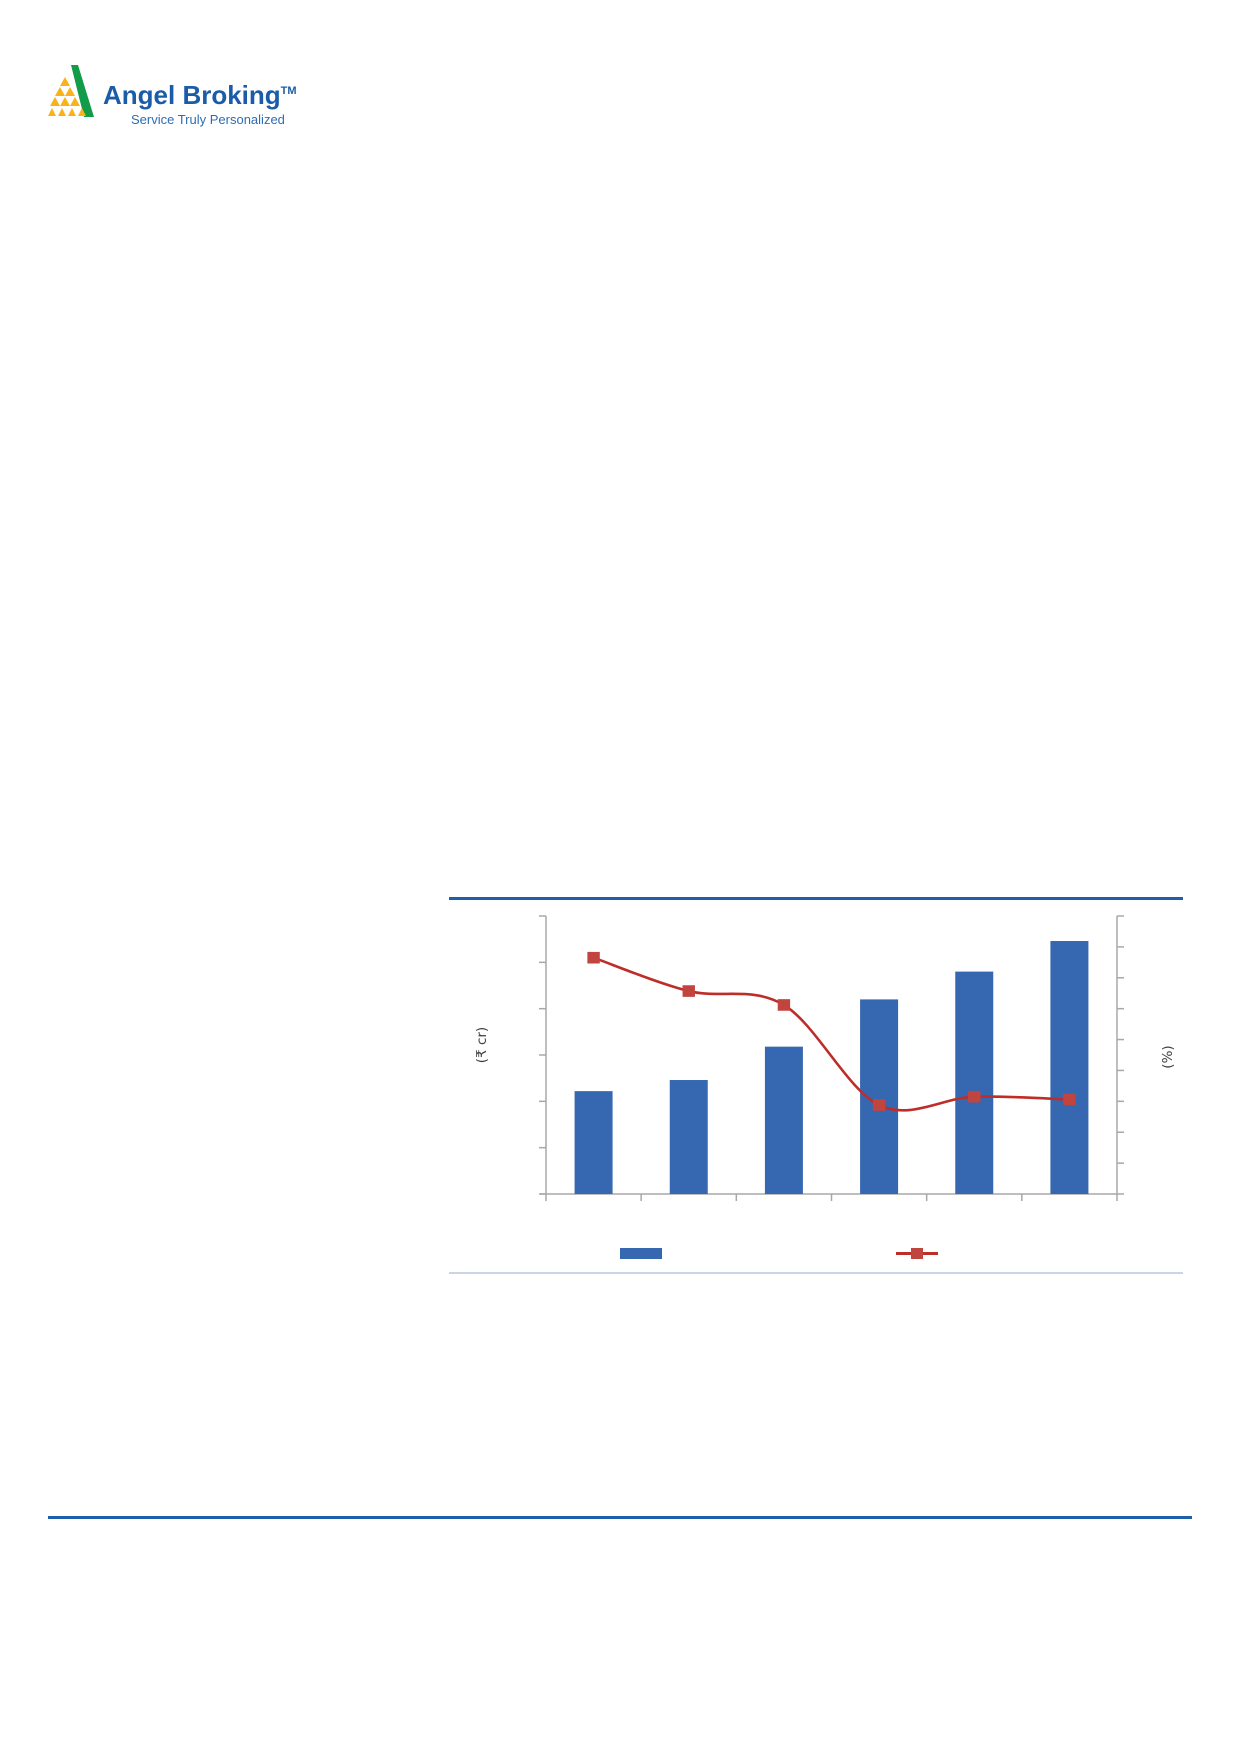 This screenshot has width=1240, height=1754. I want to click on trend-line, so click(831, 1034).